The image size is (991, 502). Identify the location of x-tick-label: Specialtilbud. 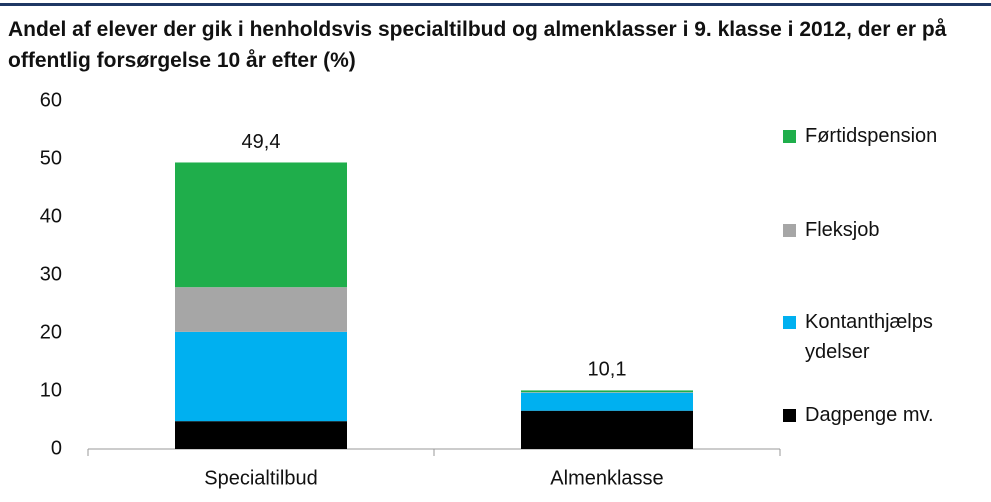
(260, 478).